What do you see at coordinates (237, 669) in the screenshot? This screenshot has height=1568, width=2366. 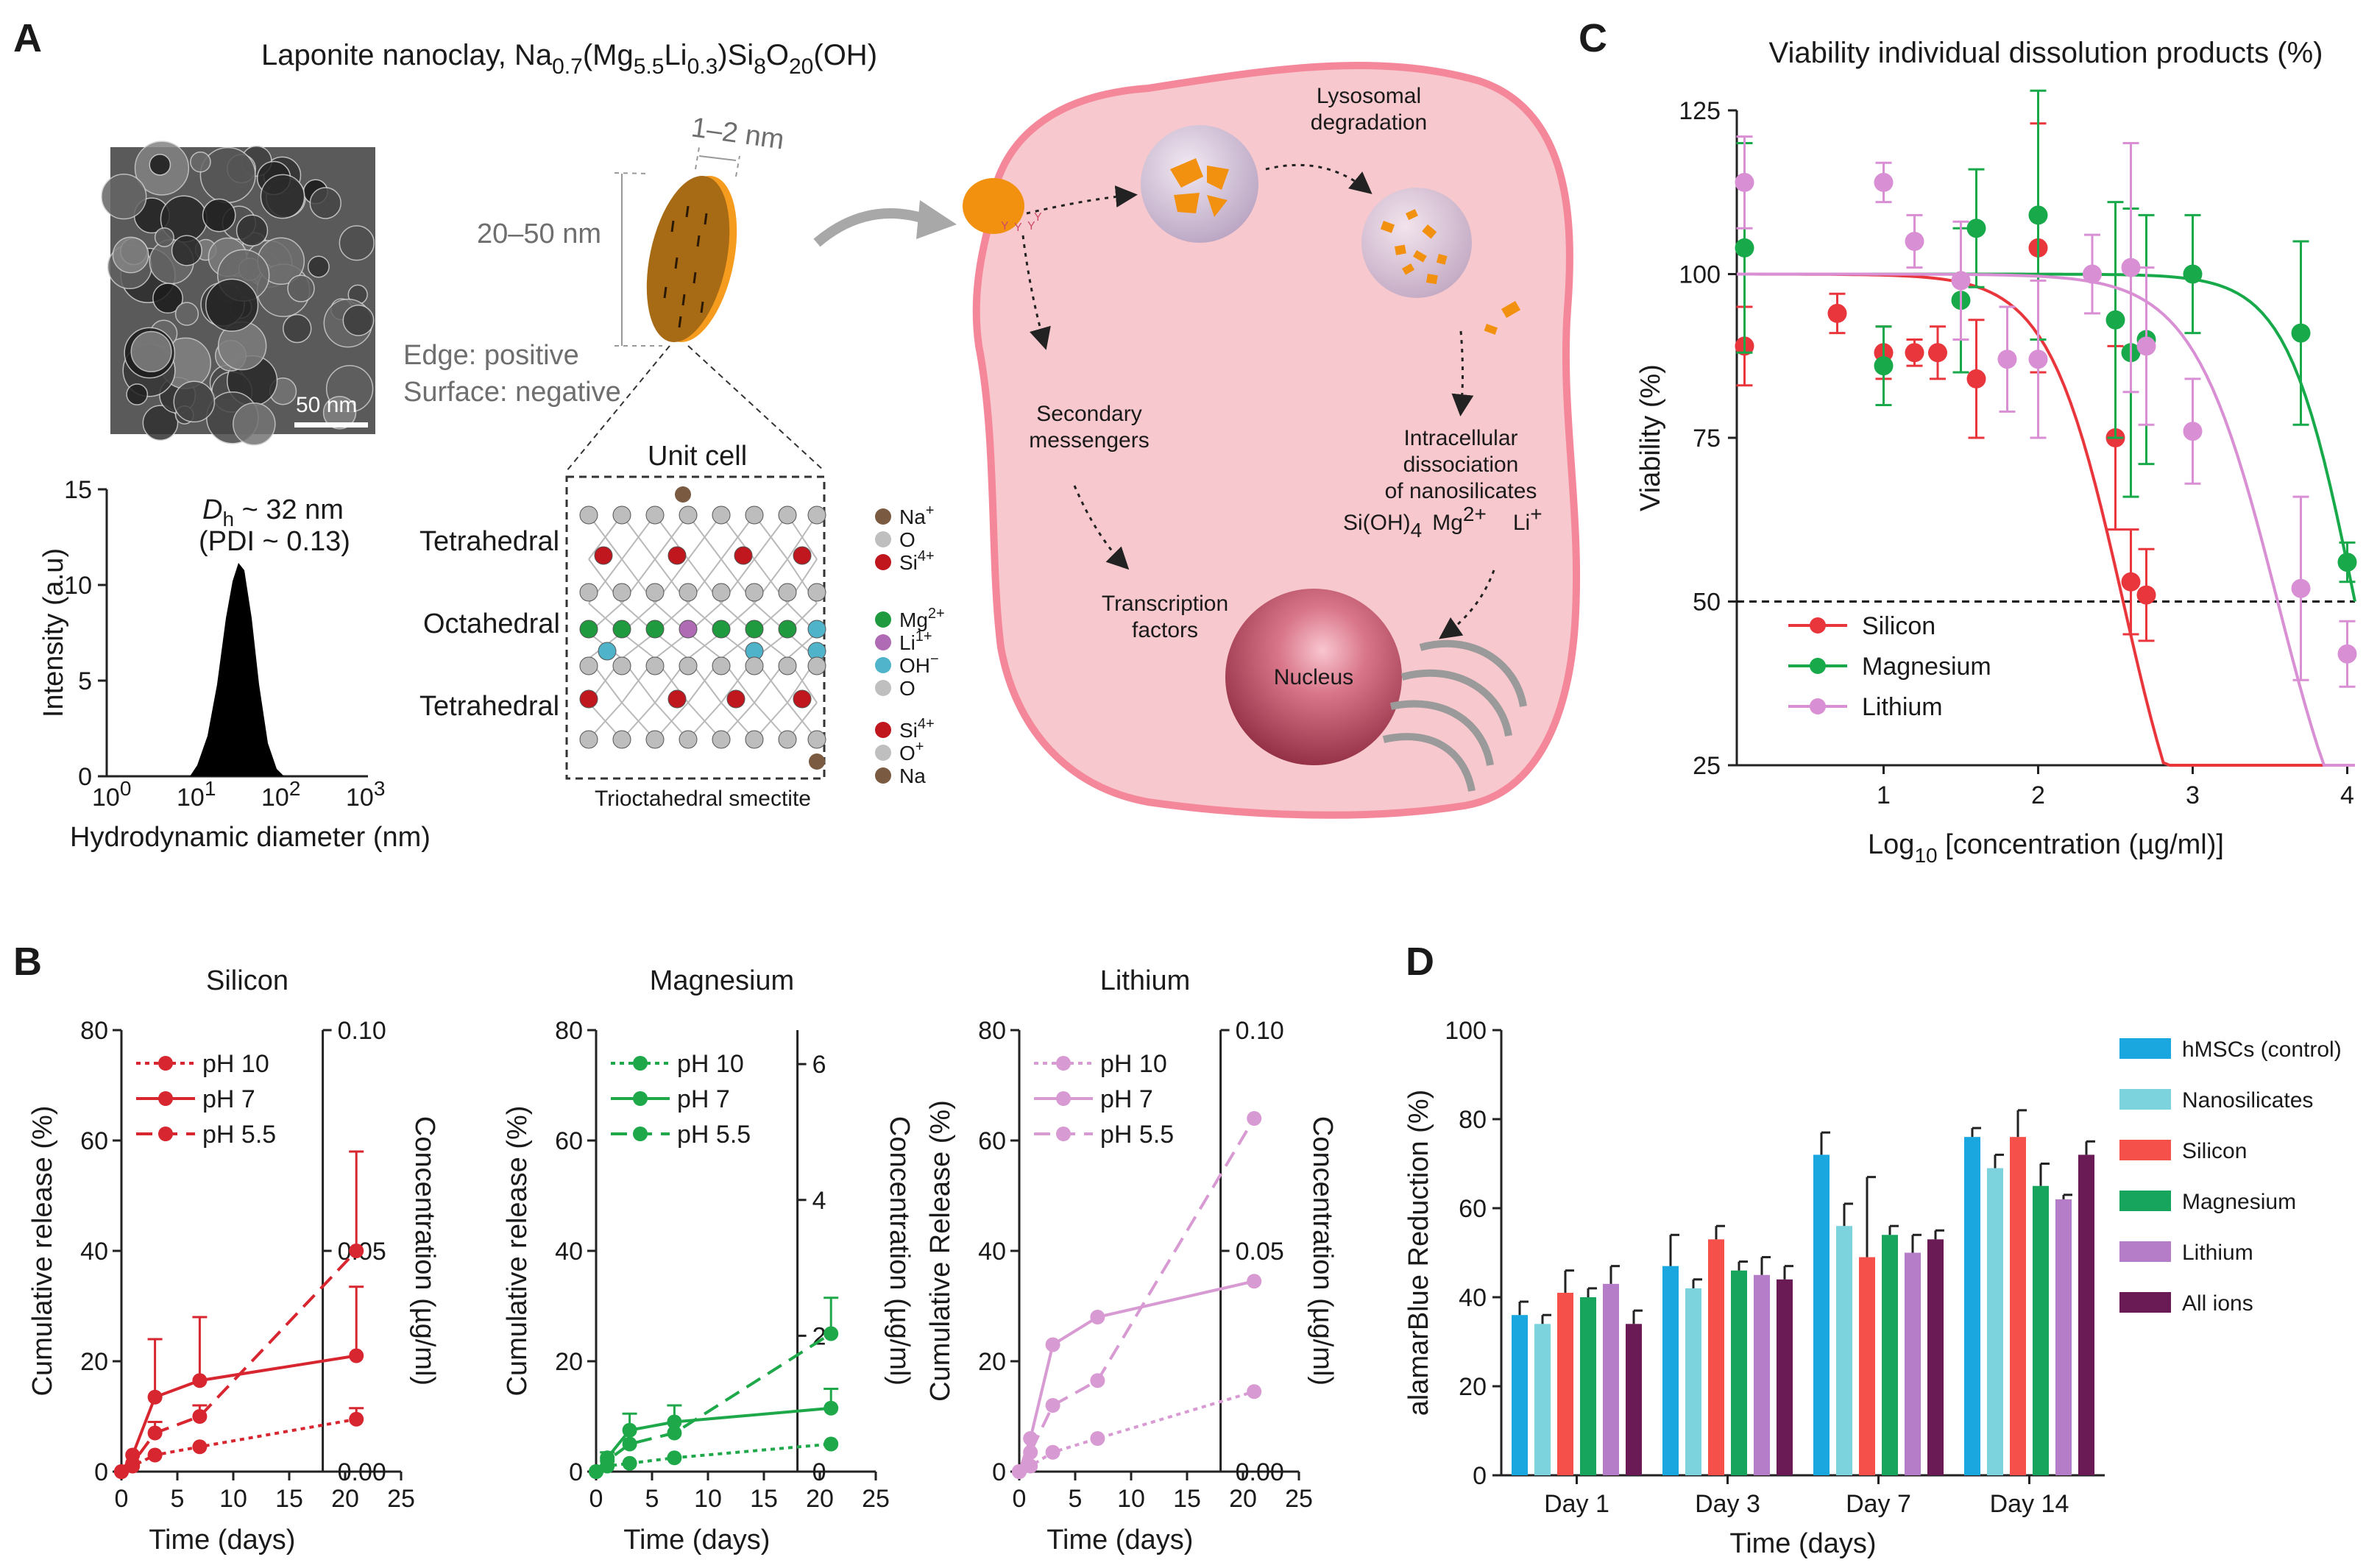 I see `dls-distribution` at bounding box center [237, 669].